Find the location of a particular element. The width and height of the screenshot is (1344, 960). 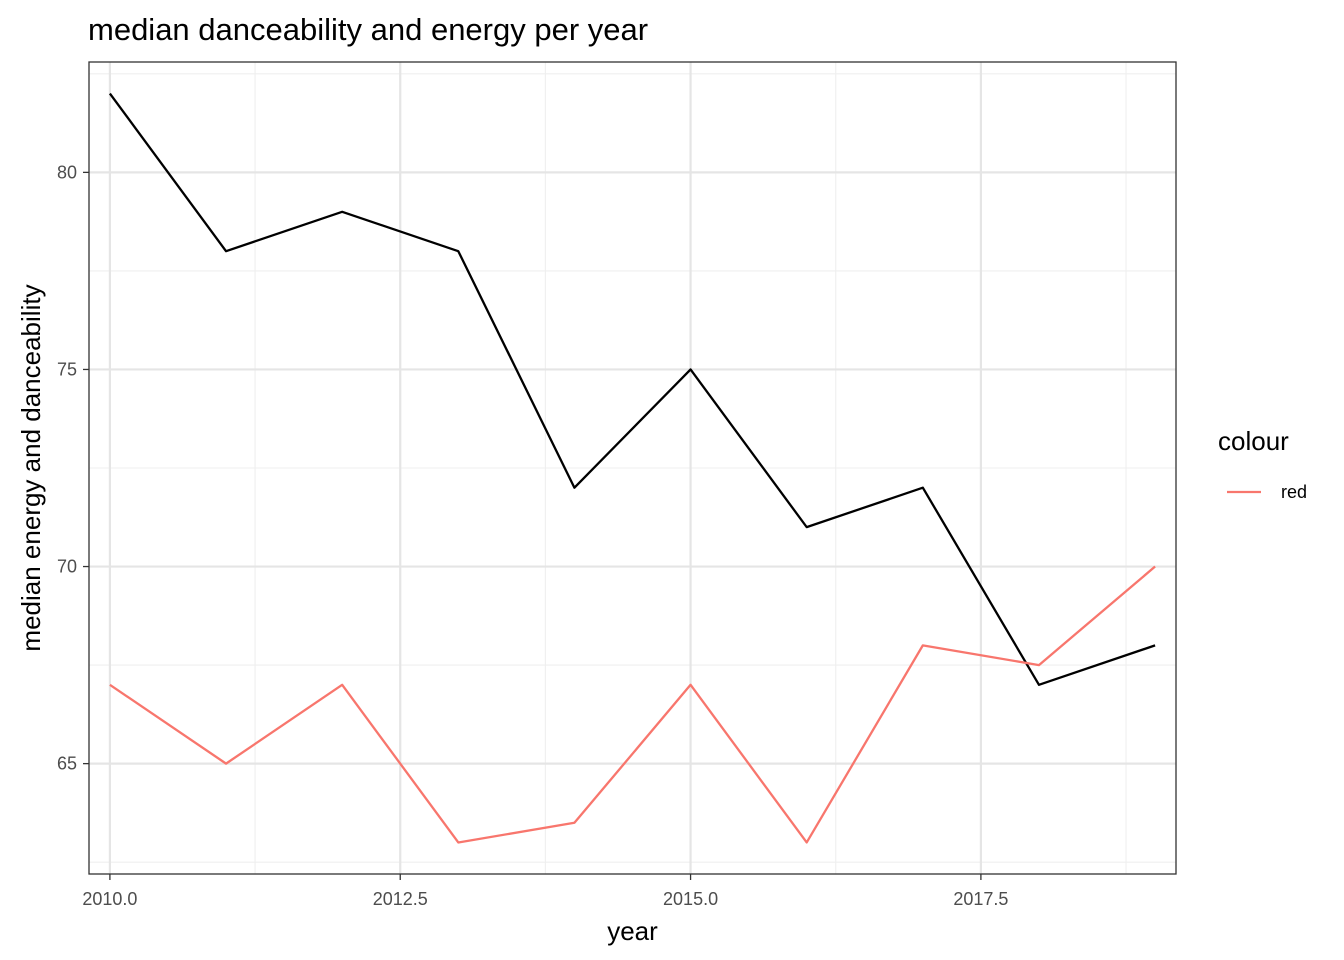

x-axis-title: year is located at coordinates (632, 931).